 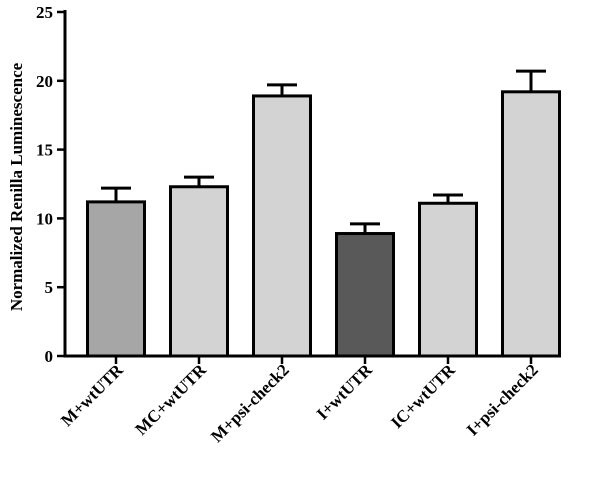 What do you see at coordinates (170, 399) in the screenshot?
I see `x-tick-label: MC+wtUTR` at bounding box center [170, 399].